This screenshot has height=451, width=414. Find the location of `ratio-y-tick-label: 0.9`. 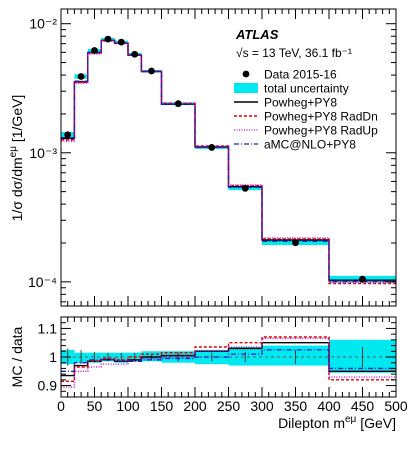

ratio-y-tick-label: 0.9 is located at coordinates (48, 386).